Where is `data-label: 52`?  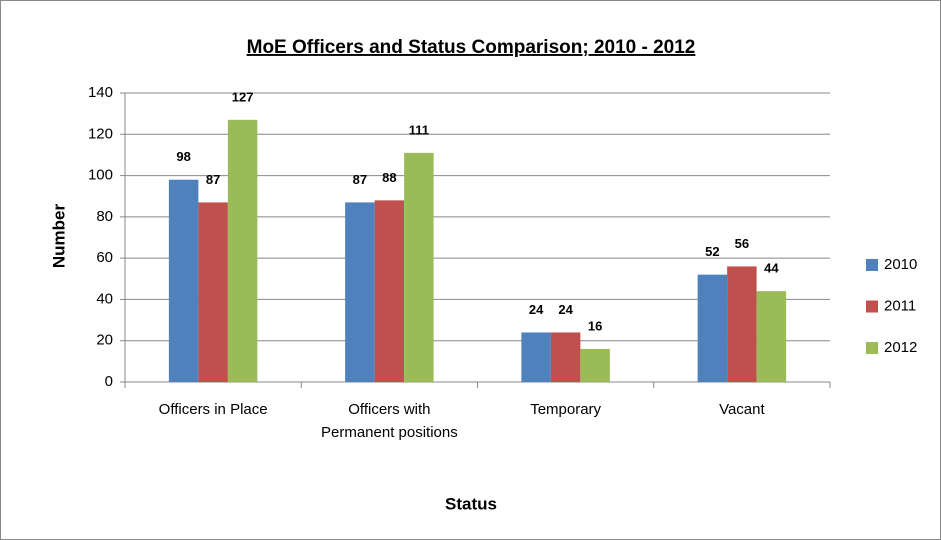 data-label: 52 is located at coordinates (712, 251).